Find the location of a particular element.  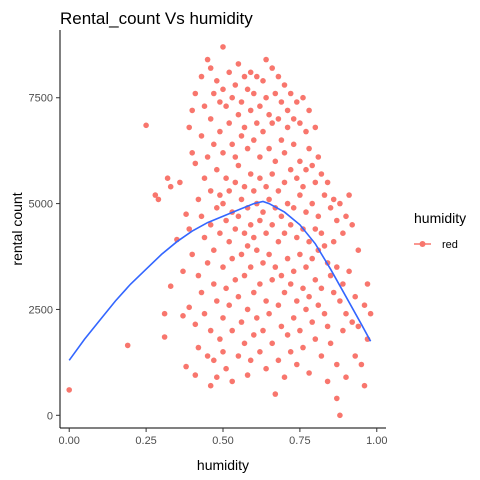

y-axis-title: rental count is located at coordinates (17, 228).